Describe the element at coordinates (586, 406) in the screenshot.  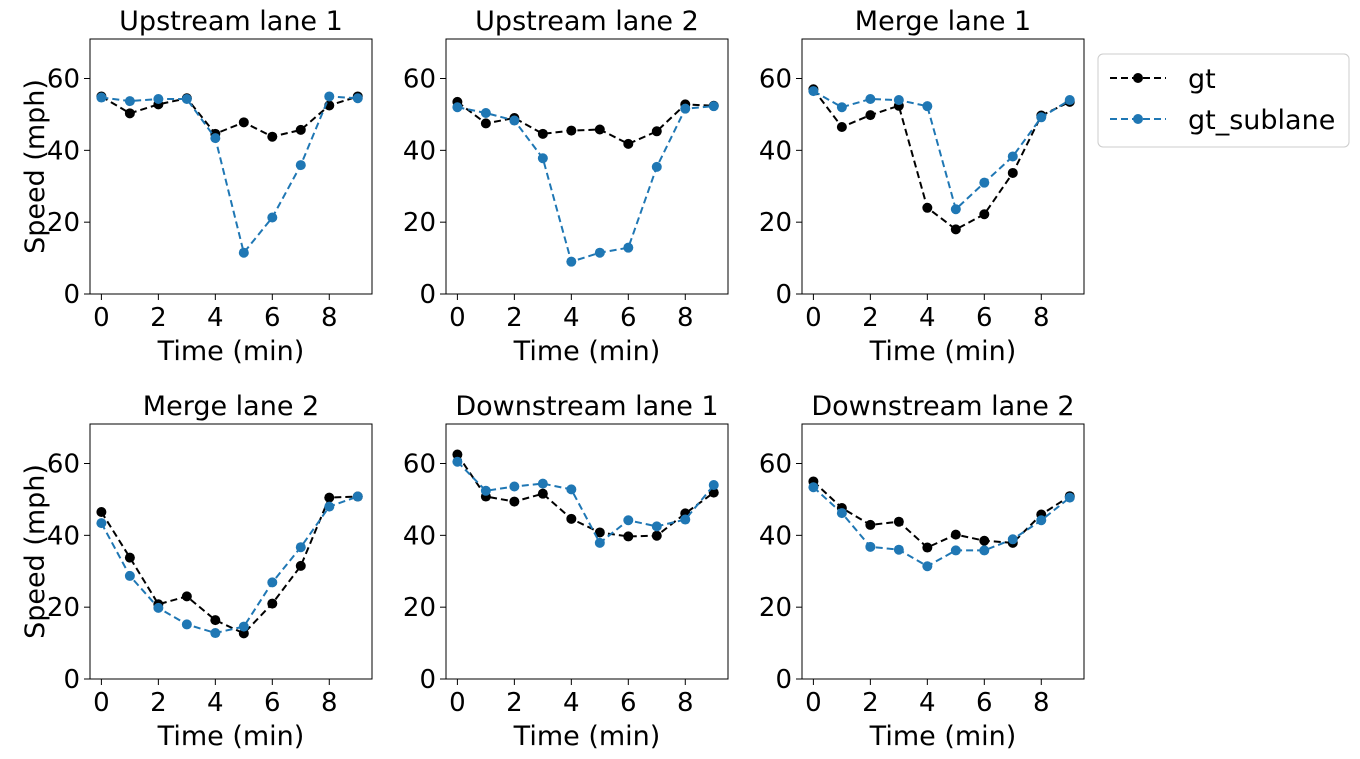
I see `subplot-title: Downstream lane 1` at that location.